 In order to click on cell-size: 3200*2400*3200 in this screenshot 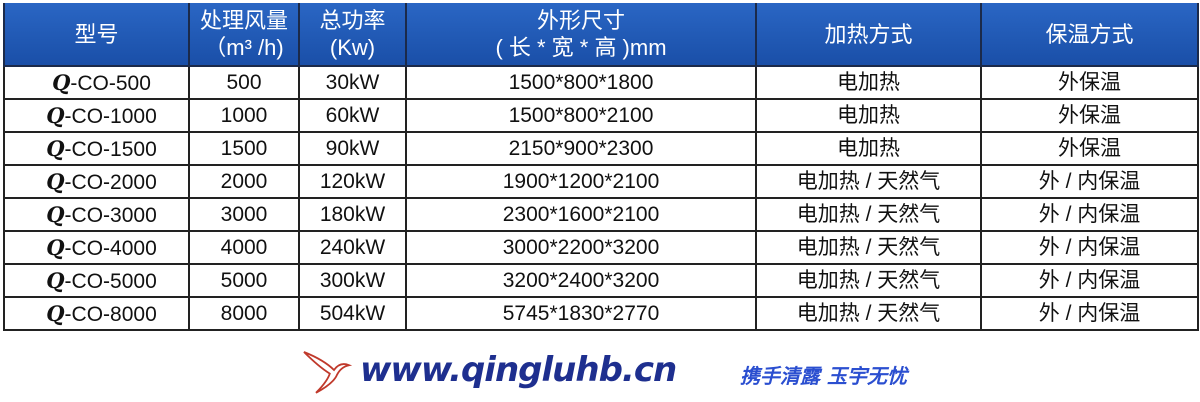, I will do `click(581, 280)`.